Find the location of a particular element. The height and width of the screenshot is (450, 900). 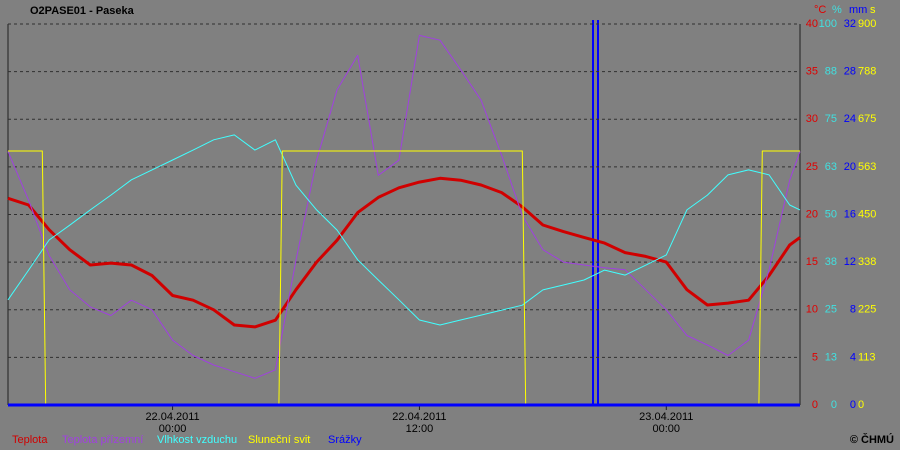

y-tick-label: 450 is located at coordinates (867, 214).